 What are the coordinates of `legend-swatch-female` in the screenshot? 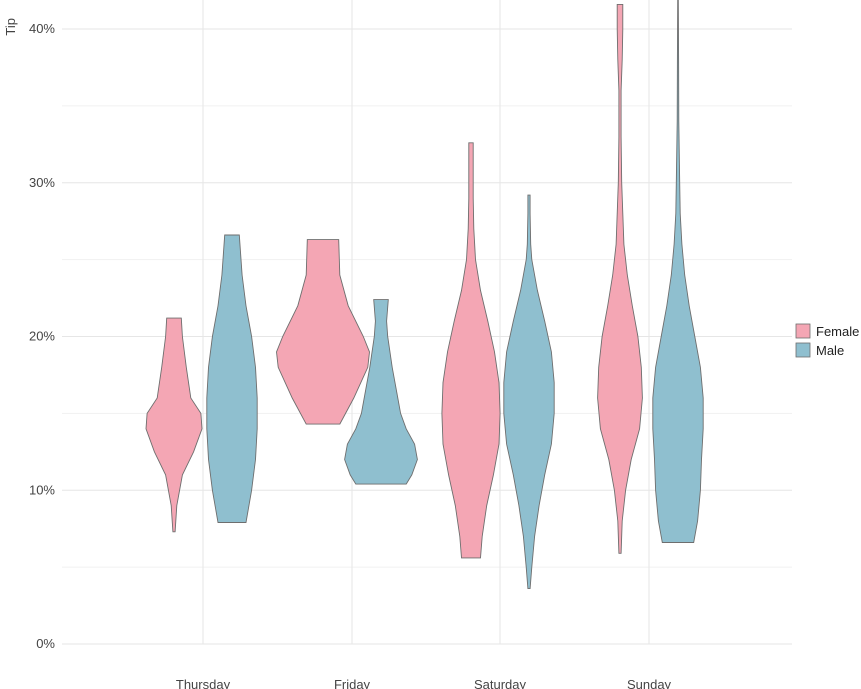 It's located at (803, 331).